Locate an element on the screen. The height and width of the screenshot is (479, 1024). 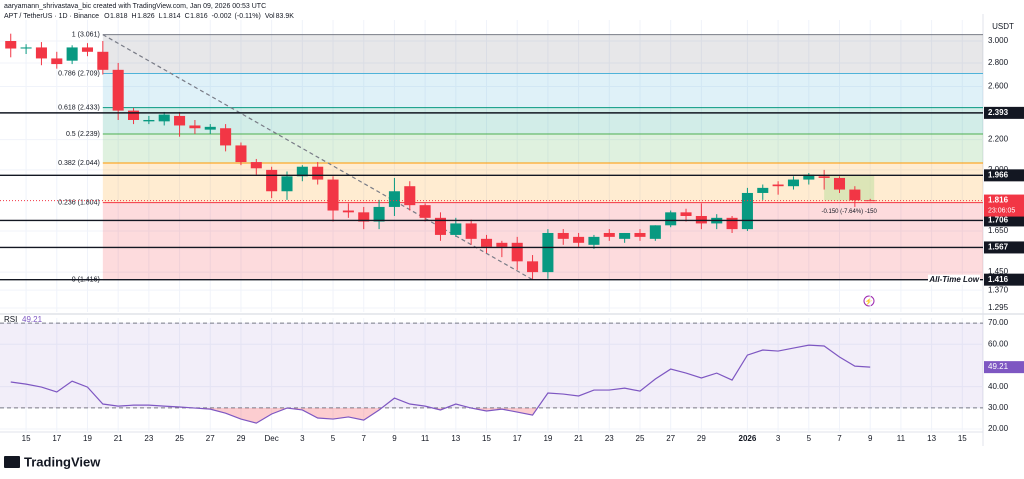
logo-mark is located at coordinates (12, 462).